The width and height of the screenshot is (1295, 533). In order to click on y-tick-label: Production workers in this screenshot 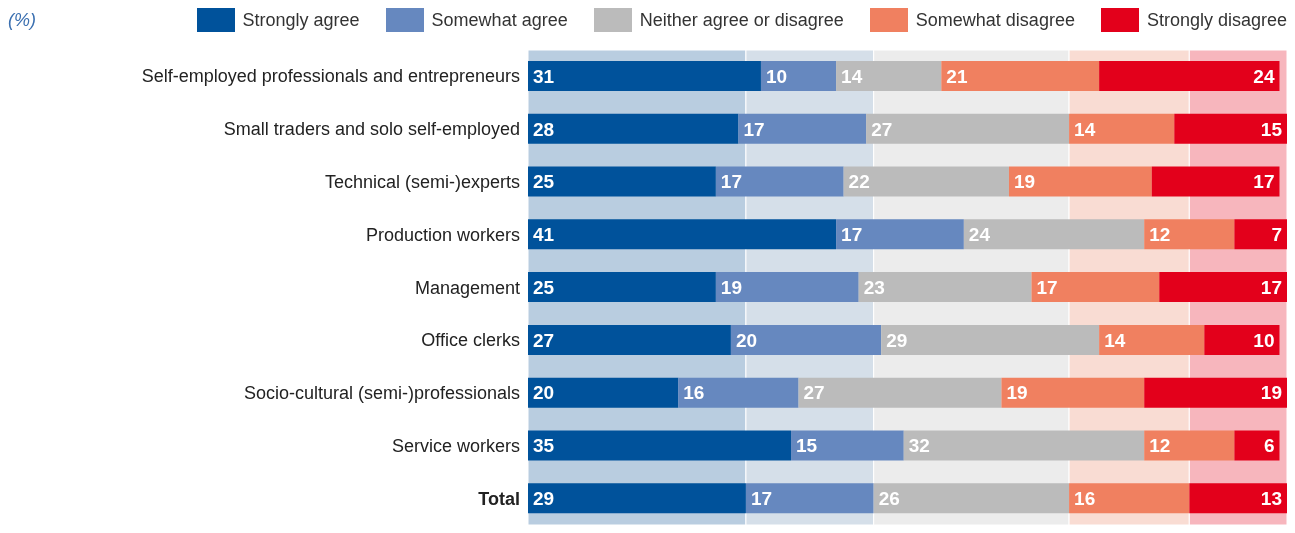, I will do `click(442, 234)`.